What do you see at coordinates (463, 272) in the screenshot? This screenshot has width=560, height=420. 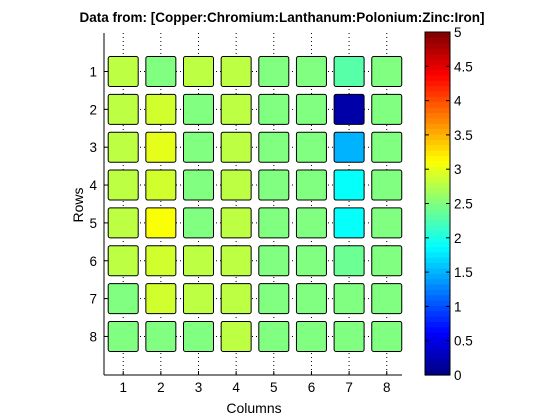 I see `colorbar-tick-label: 1.5` at bounding box center [463, 272].